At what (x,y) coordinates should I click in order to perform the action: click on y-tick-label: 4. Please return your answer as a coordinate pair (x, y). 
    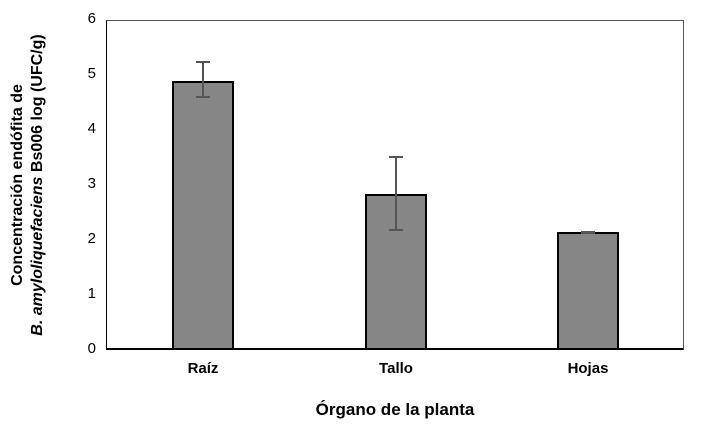
    Looking at the image, I should click on (91, 128).